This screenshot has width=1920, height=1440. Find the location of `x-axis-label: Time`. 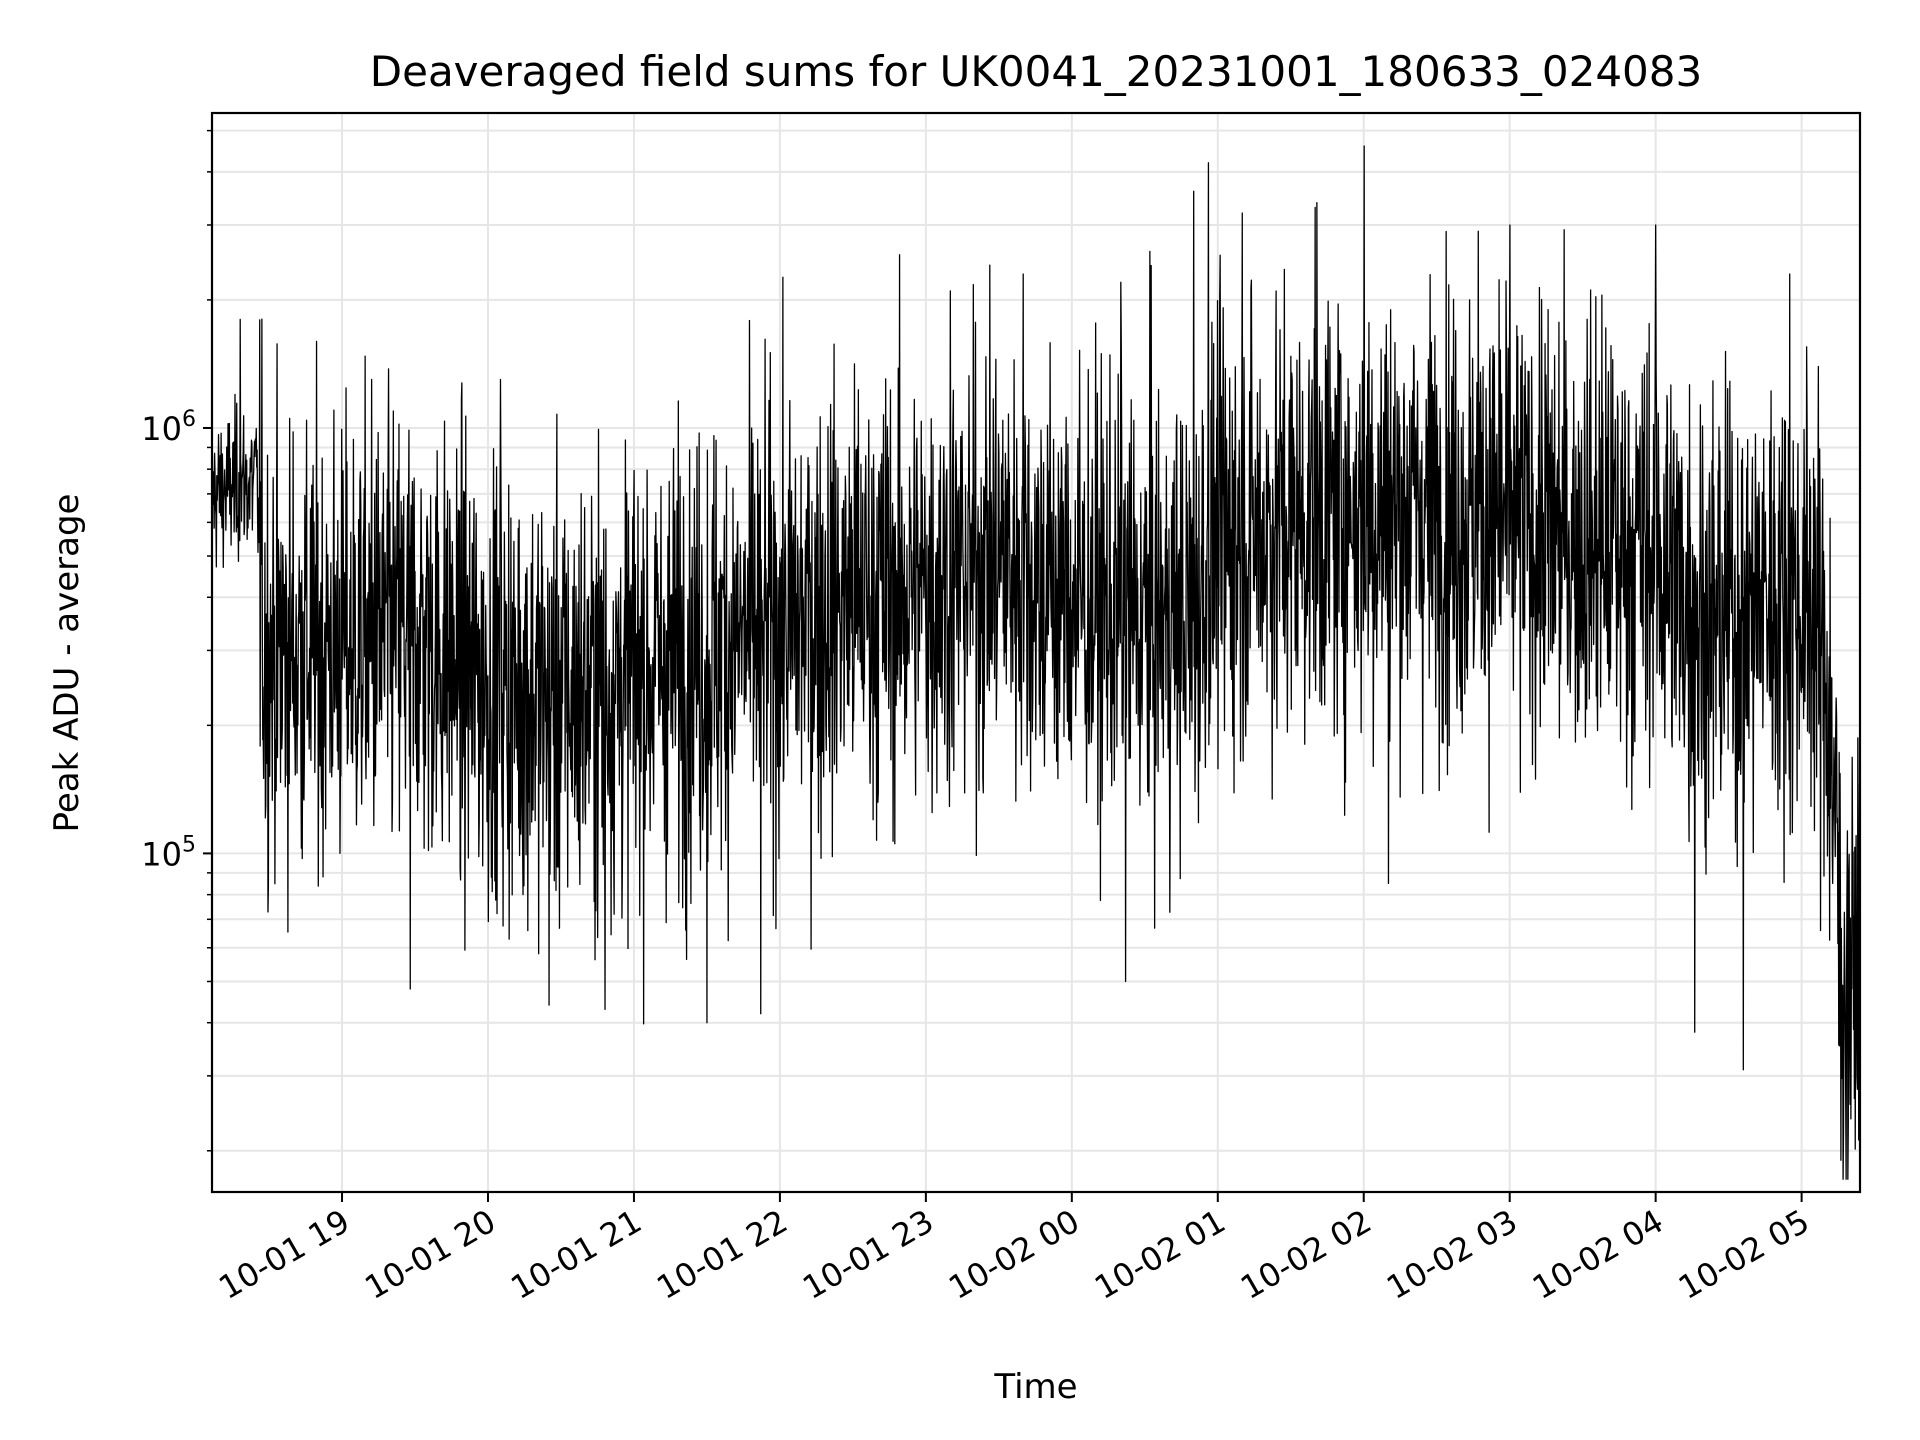

x-axis-label: Time is located at coordinates (1035, 1387).